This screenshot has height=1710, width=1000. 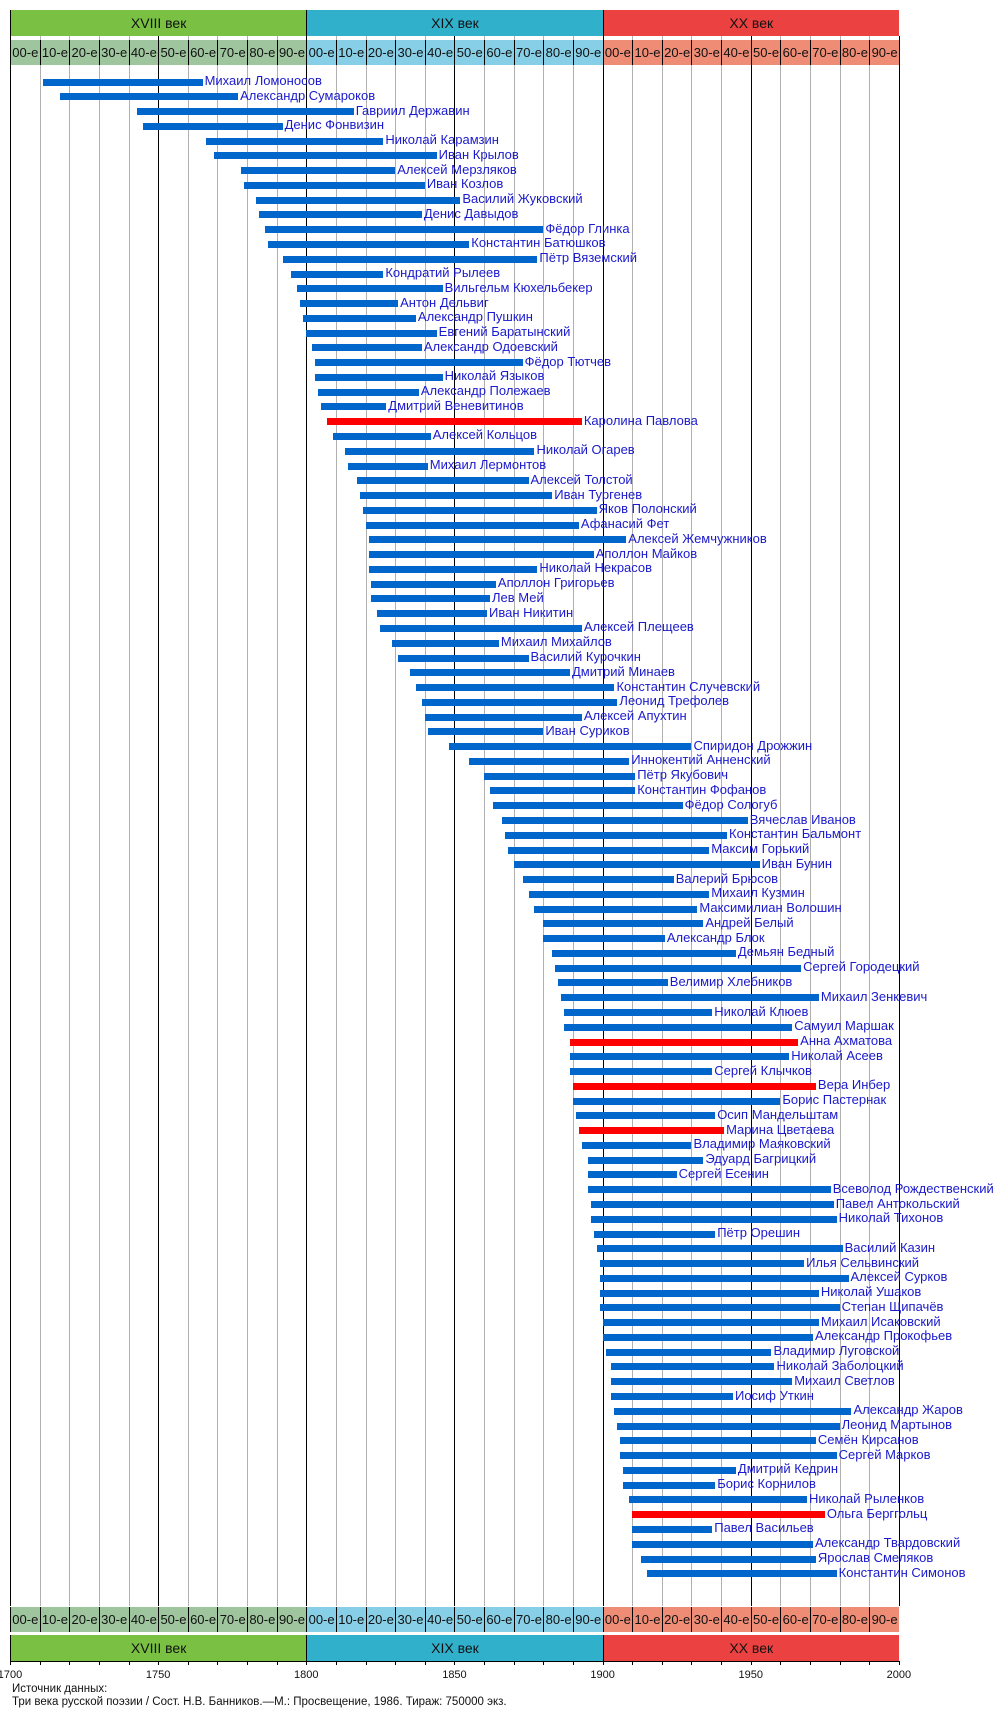 I want to click on axis-tick-label: 1850, so click(x=454, y=1675).